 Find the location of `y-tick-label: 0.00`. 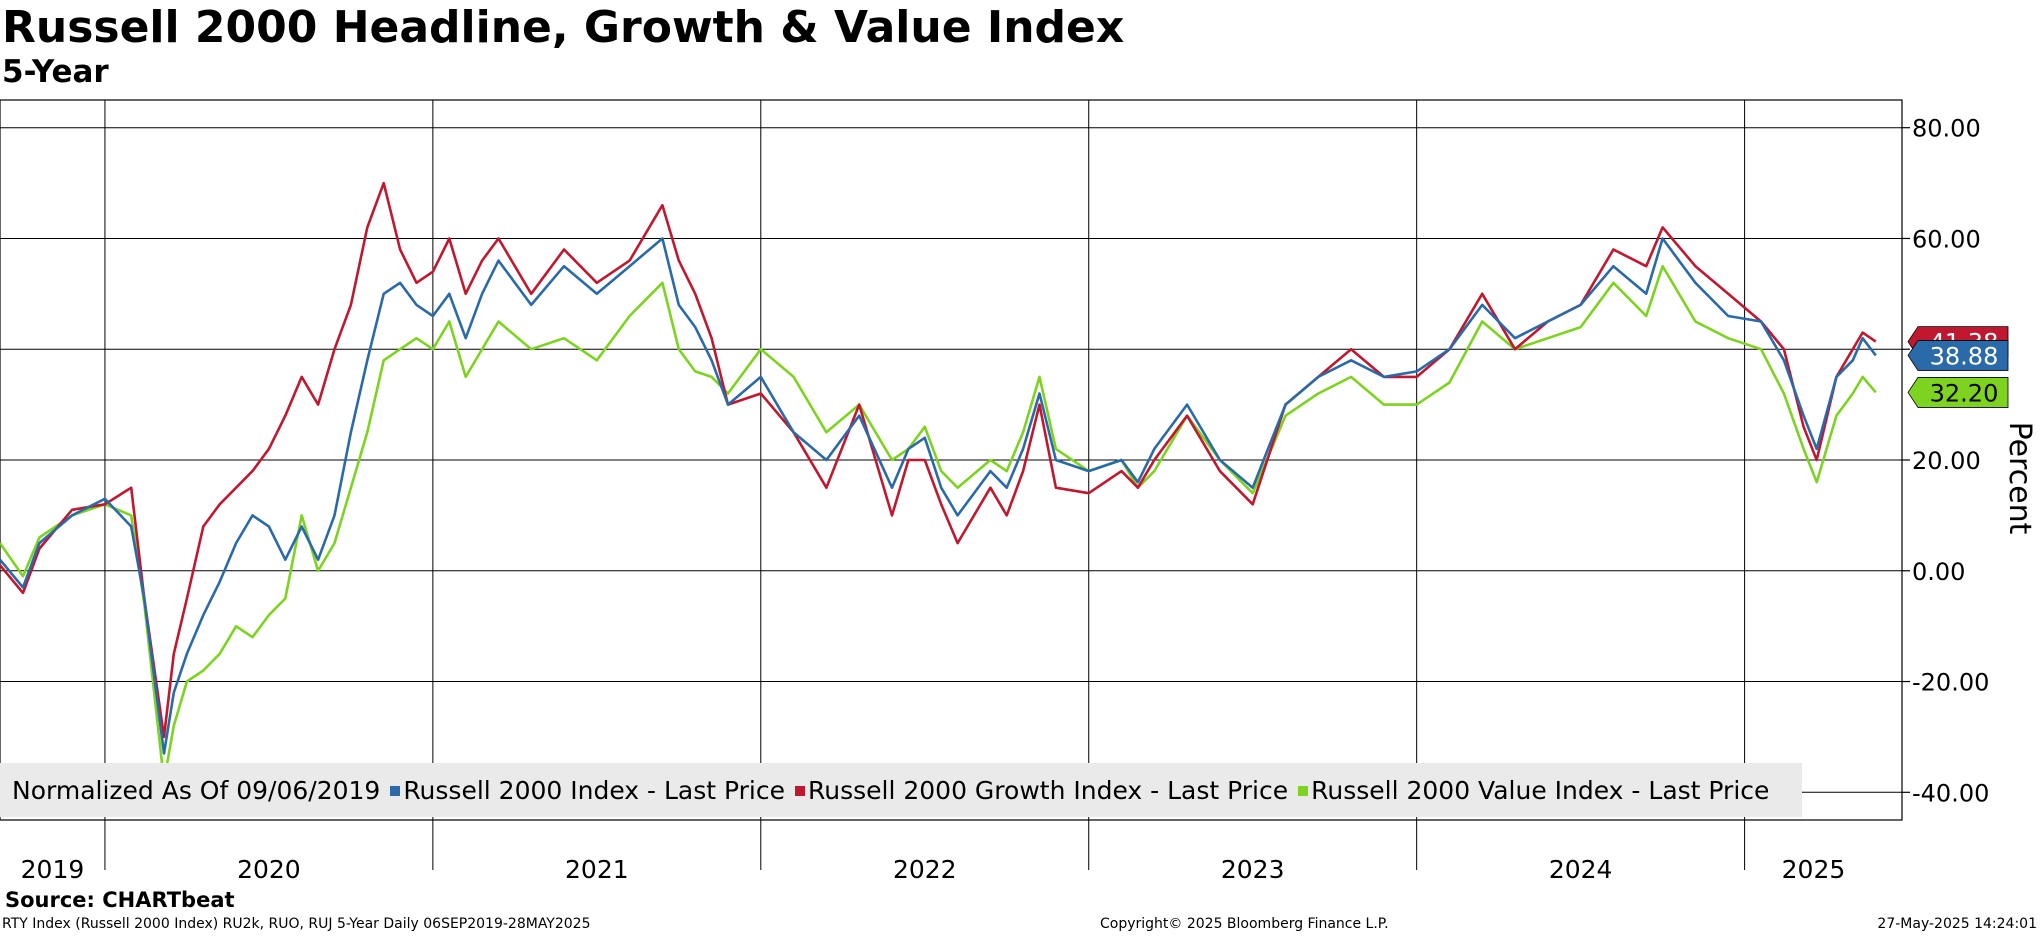

y-tick-label: 0.00 is located at coordinates (1938, 572).